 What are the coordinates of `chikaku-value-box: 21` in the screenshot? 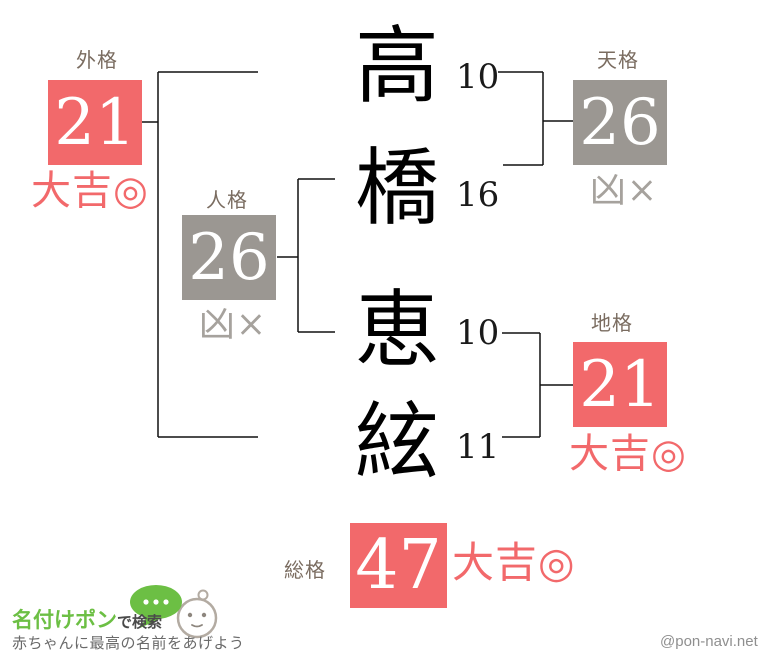 It's located at (620, 384).